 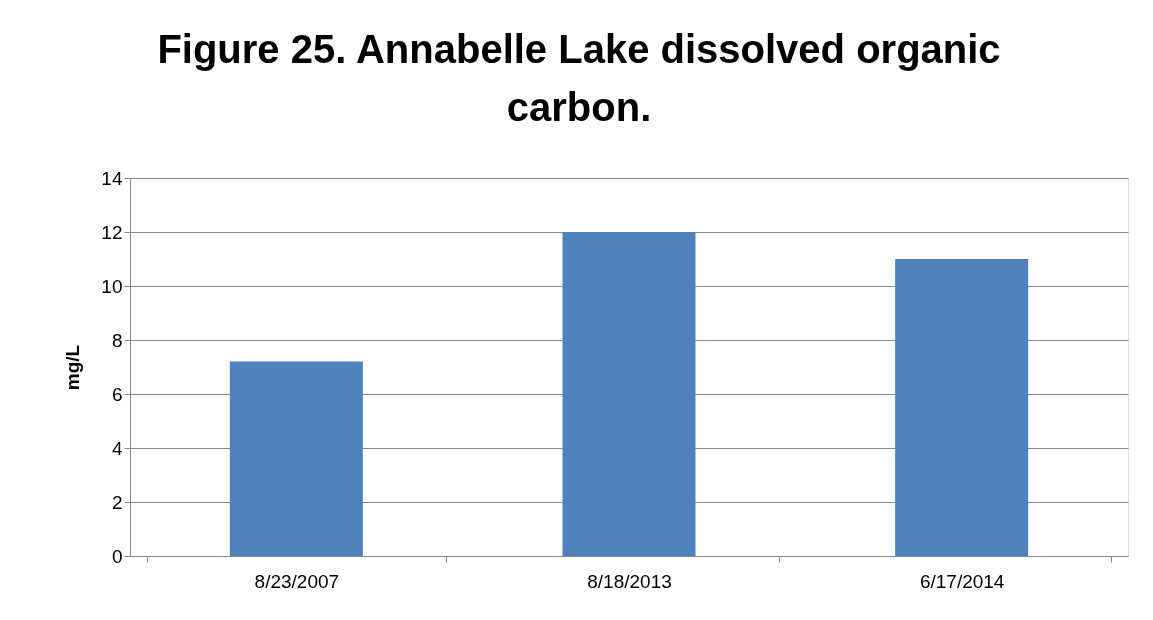 What do you see at coordinates (579, 78) in the screenshot?
I see `chart-title: Figure 25. Annabelle Lake dissolved organic carbon.` at bounding box center [579, 78].